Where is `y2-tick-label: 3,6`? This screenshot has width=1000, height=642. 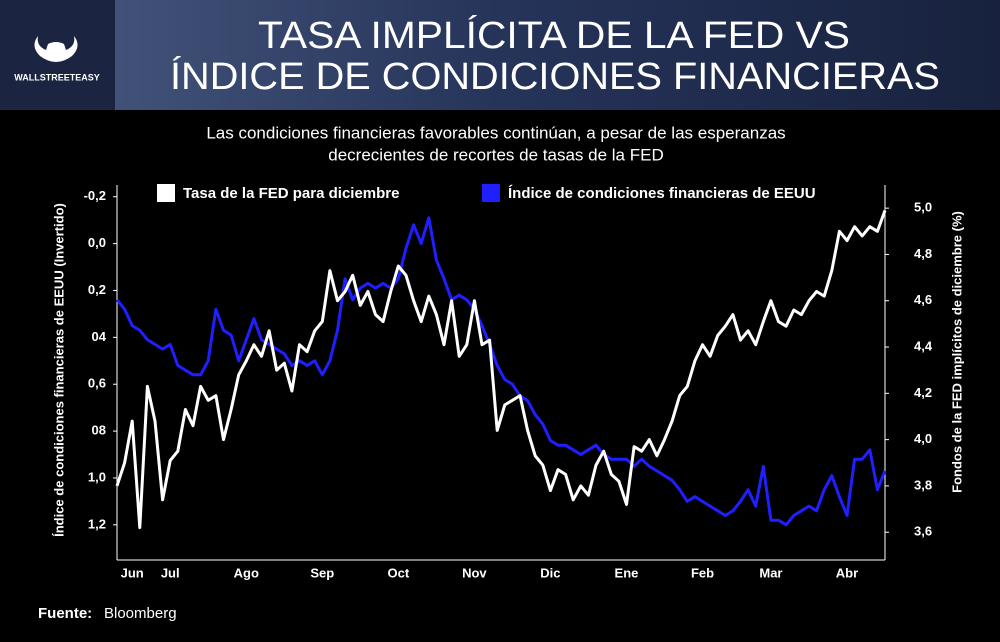 y2-tick-label: 3,6 is located at coordinates (923, 531).